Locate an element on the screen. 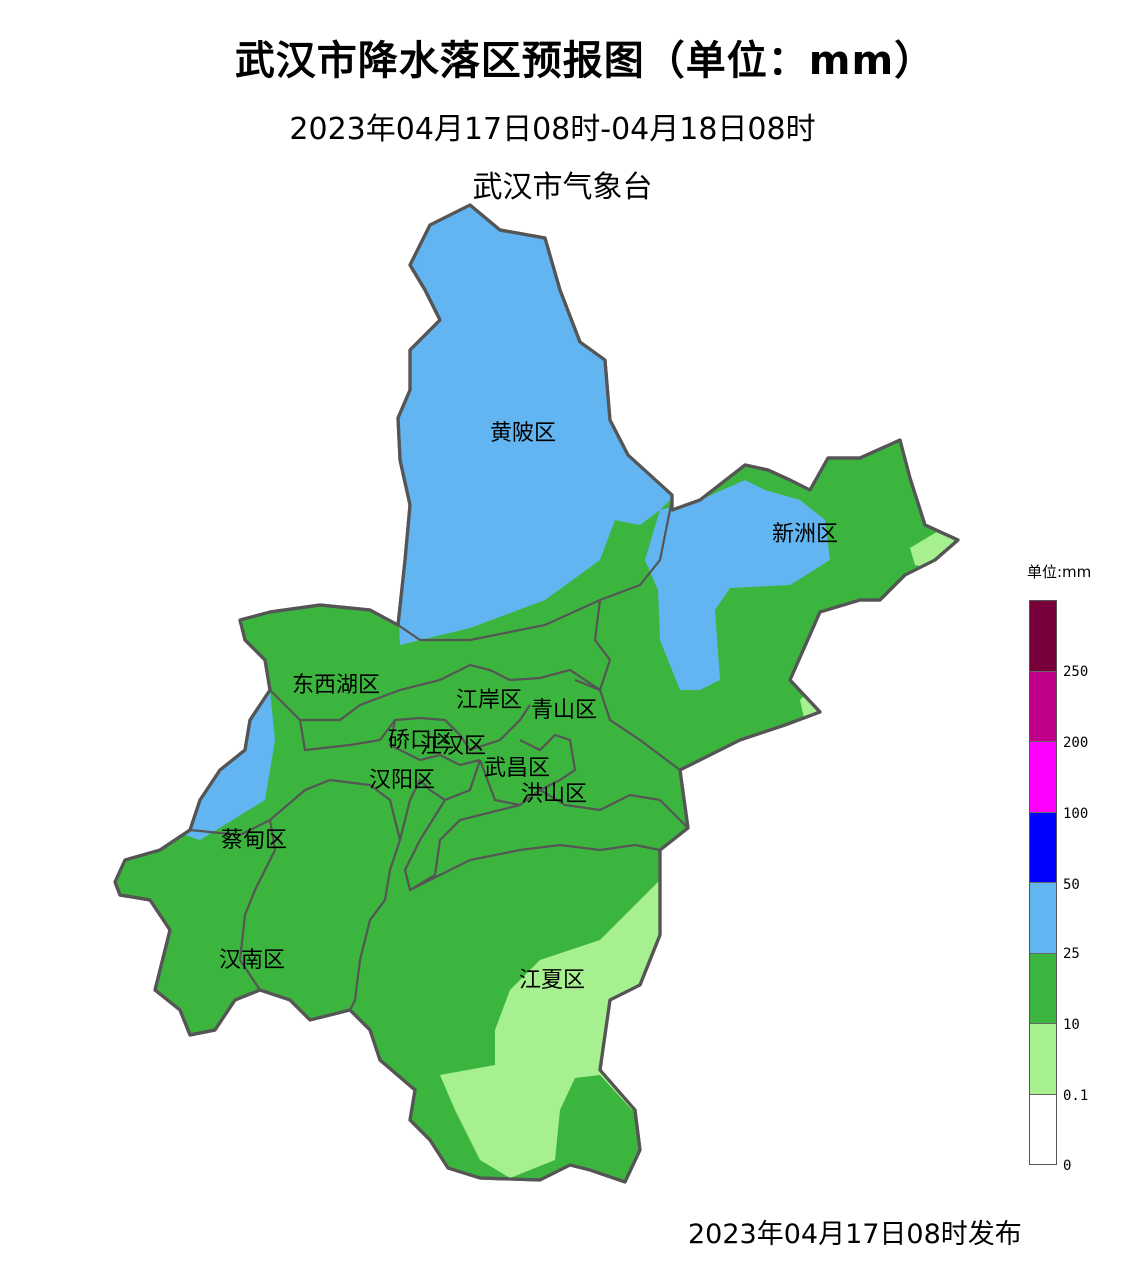 The image size is (1145, 1280). district-label-hanyang: 汉阳区 is located at coordinates (402, 780).